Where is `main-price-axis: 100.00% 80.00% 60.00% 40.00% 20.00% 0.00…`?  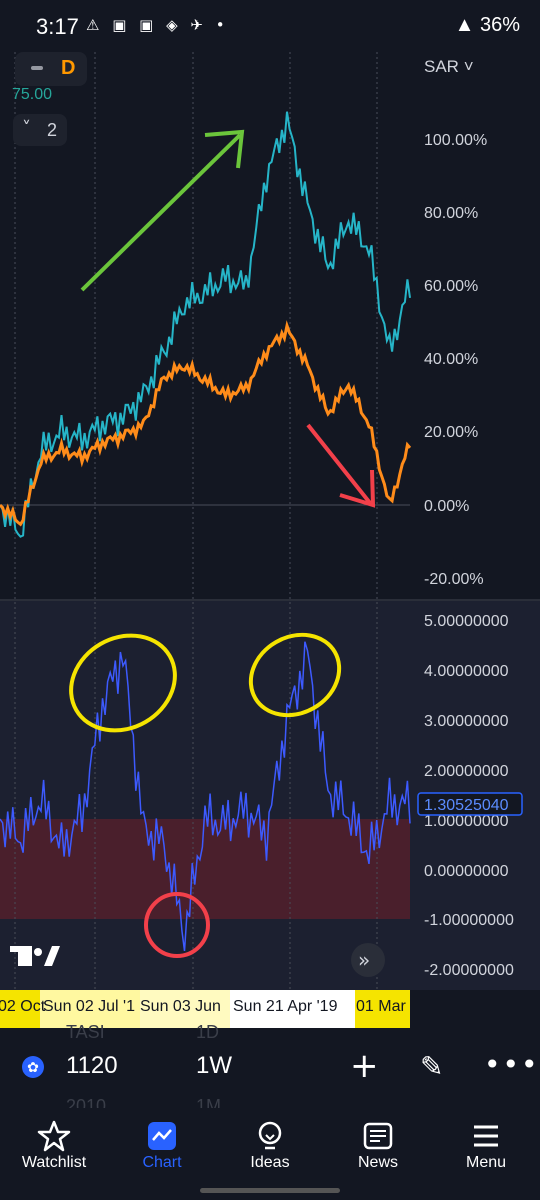
main-price-axis: 100.00% 80.00% 60.00% 40.00% 20.00% 0.00… is located at coordinates (455, 360).